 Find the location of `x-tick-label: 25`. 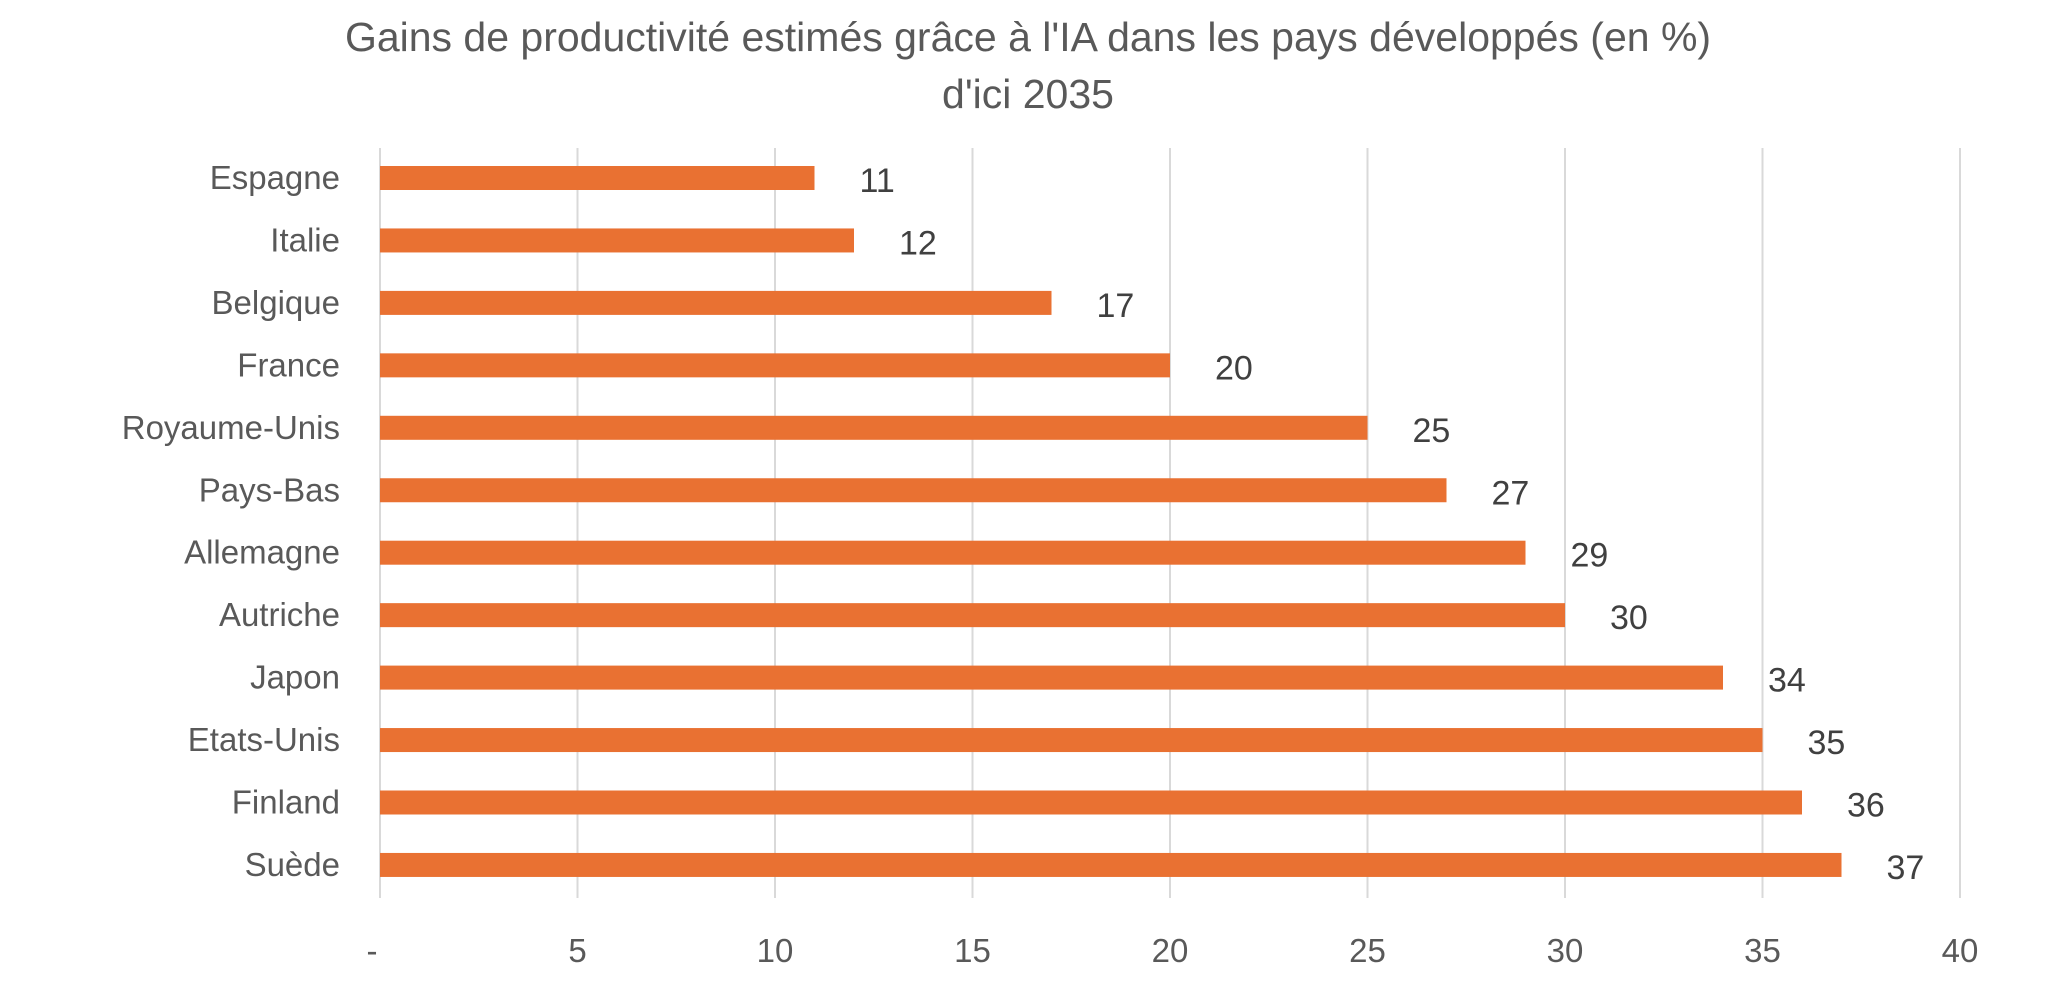

x-tick-label: 25 is located at coordinates (1367, 950).